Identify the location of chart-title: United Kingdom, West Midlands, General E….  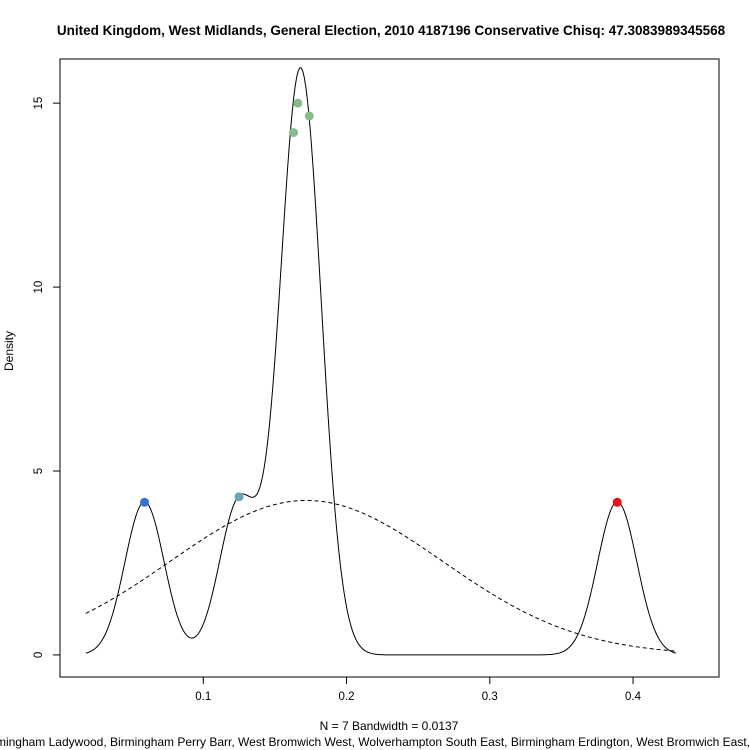
(391, 30).